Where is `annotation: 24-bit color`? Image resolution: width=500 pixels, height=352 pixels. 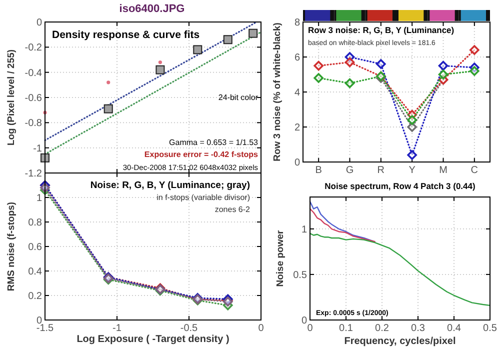
annotation: 24-bit color is located at coordinates (238, 97).